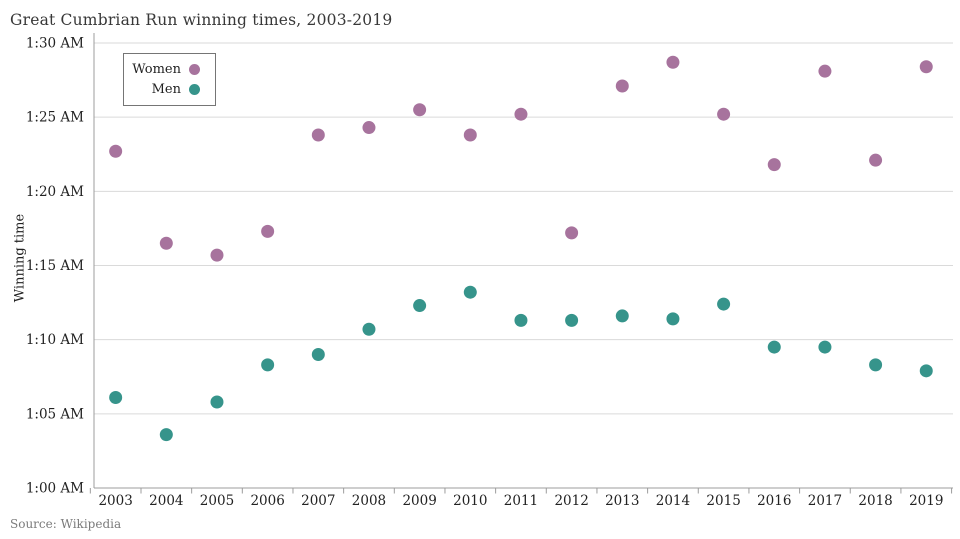 The width and height of the screenshot is (960, 539). Describe the element at coordinates (521, 114) in the screenshot. I see `data-point-women-2011` at that location.